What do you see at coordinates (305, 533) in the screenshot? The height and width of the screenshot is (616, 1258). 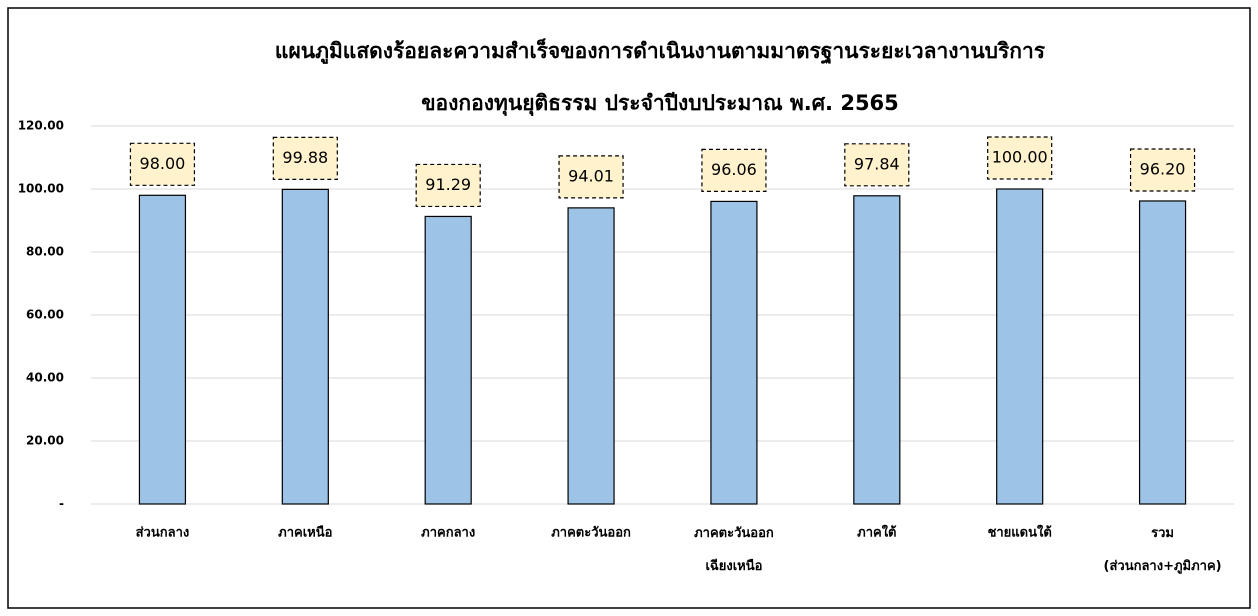 I see `x-tick-label: ภาคเหนือ` at bounding box center [305, 533].